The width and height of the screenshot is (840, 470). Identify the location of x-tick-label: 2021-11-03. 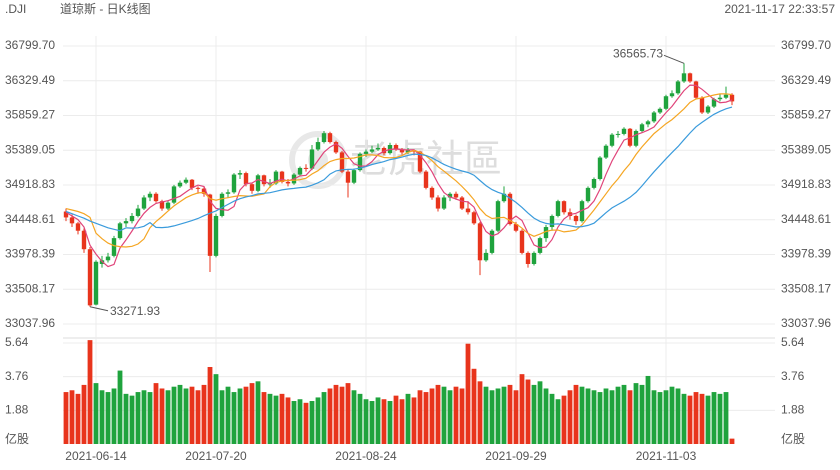
(666, 456).